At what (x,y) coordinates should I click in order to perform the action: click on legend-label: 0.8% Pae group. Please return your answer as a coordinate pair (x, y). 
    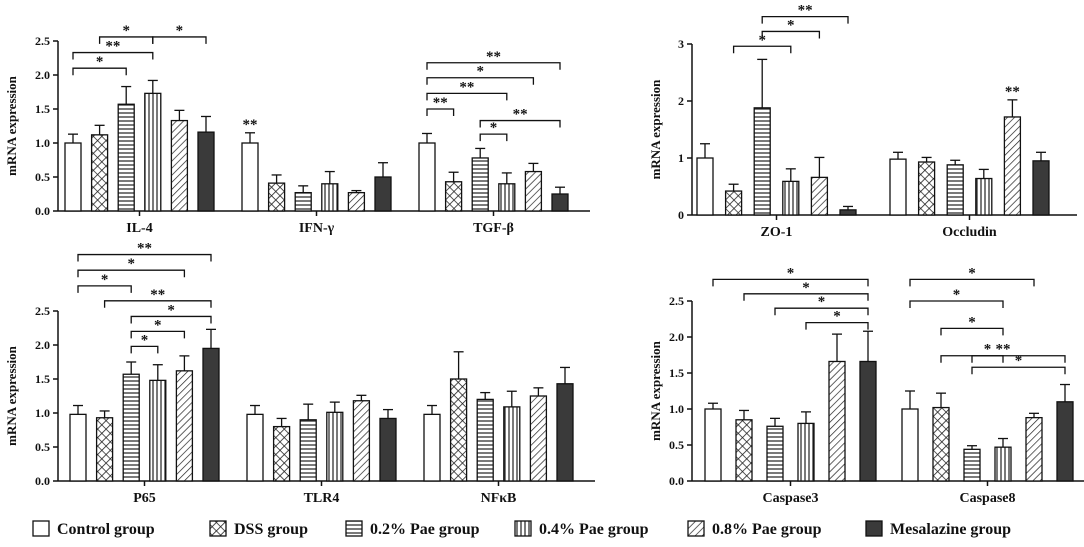
    Looking at the image, I should click on (767, 529).